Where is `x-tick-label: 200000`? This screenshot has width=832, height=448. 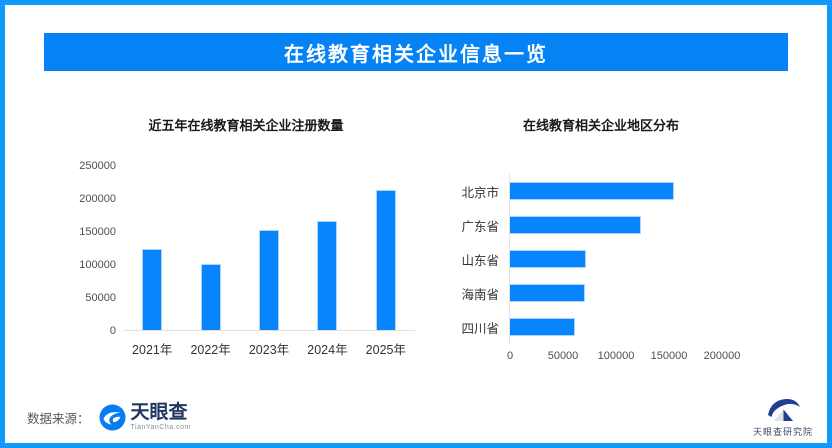 x-tick-label: 200000 is located at coordinates (722, 356).